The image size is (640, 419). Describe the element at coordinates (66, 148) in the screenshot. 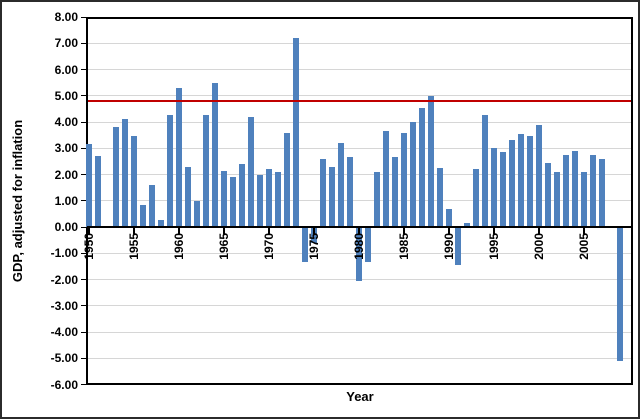

I see `y-tick-label: 3.00` at that location.